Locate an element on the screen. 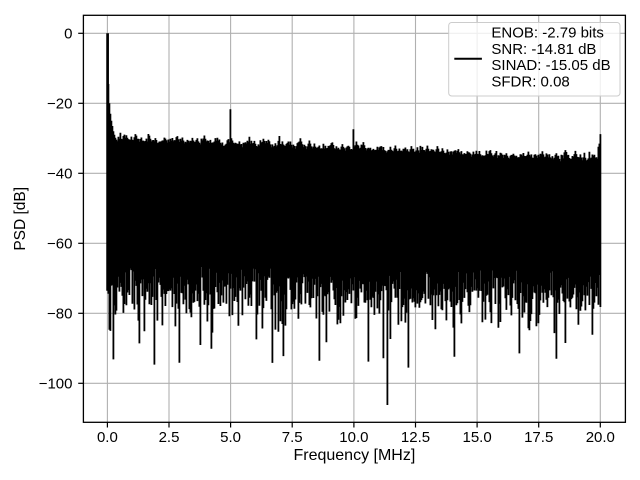 The image size is (640, 480). svg-text: 20.0 is located at coordinates (600, 437).